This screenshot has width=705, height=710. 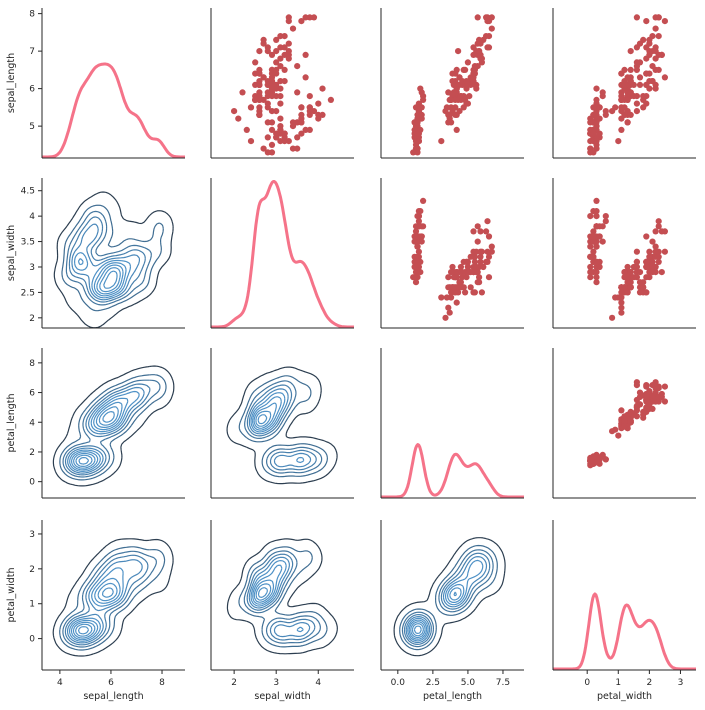 What do you see at coordinates (32, 570) in the screenshot?
I see `petal_width-y-tick-label: 2` at bounding box center [32, 570].